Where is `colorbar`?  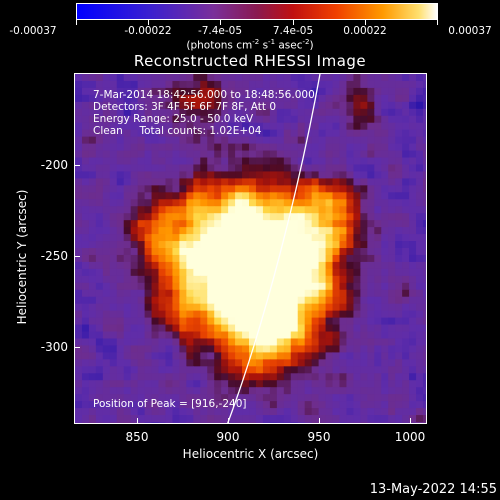
colorbar is located at coordinates (257, 11).